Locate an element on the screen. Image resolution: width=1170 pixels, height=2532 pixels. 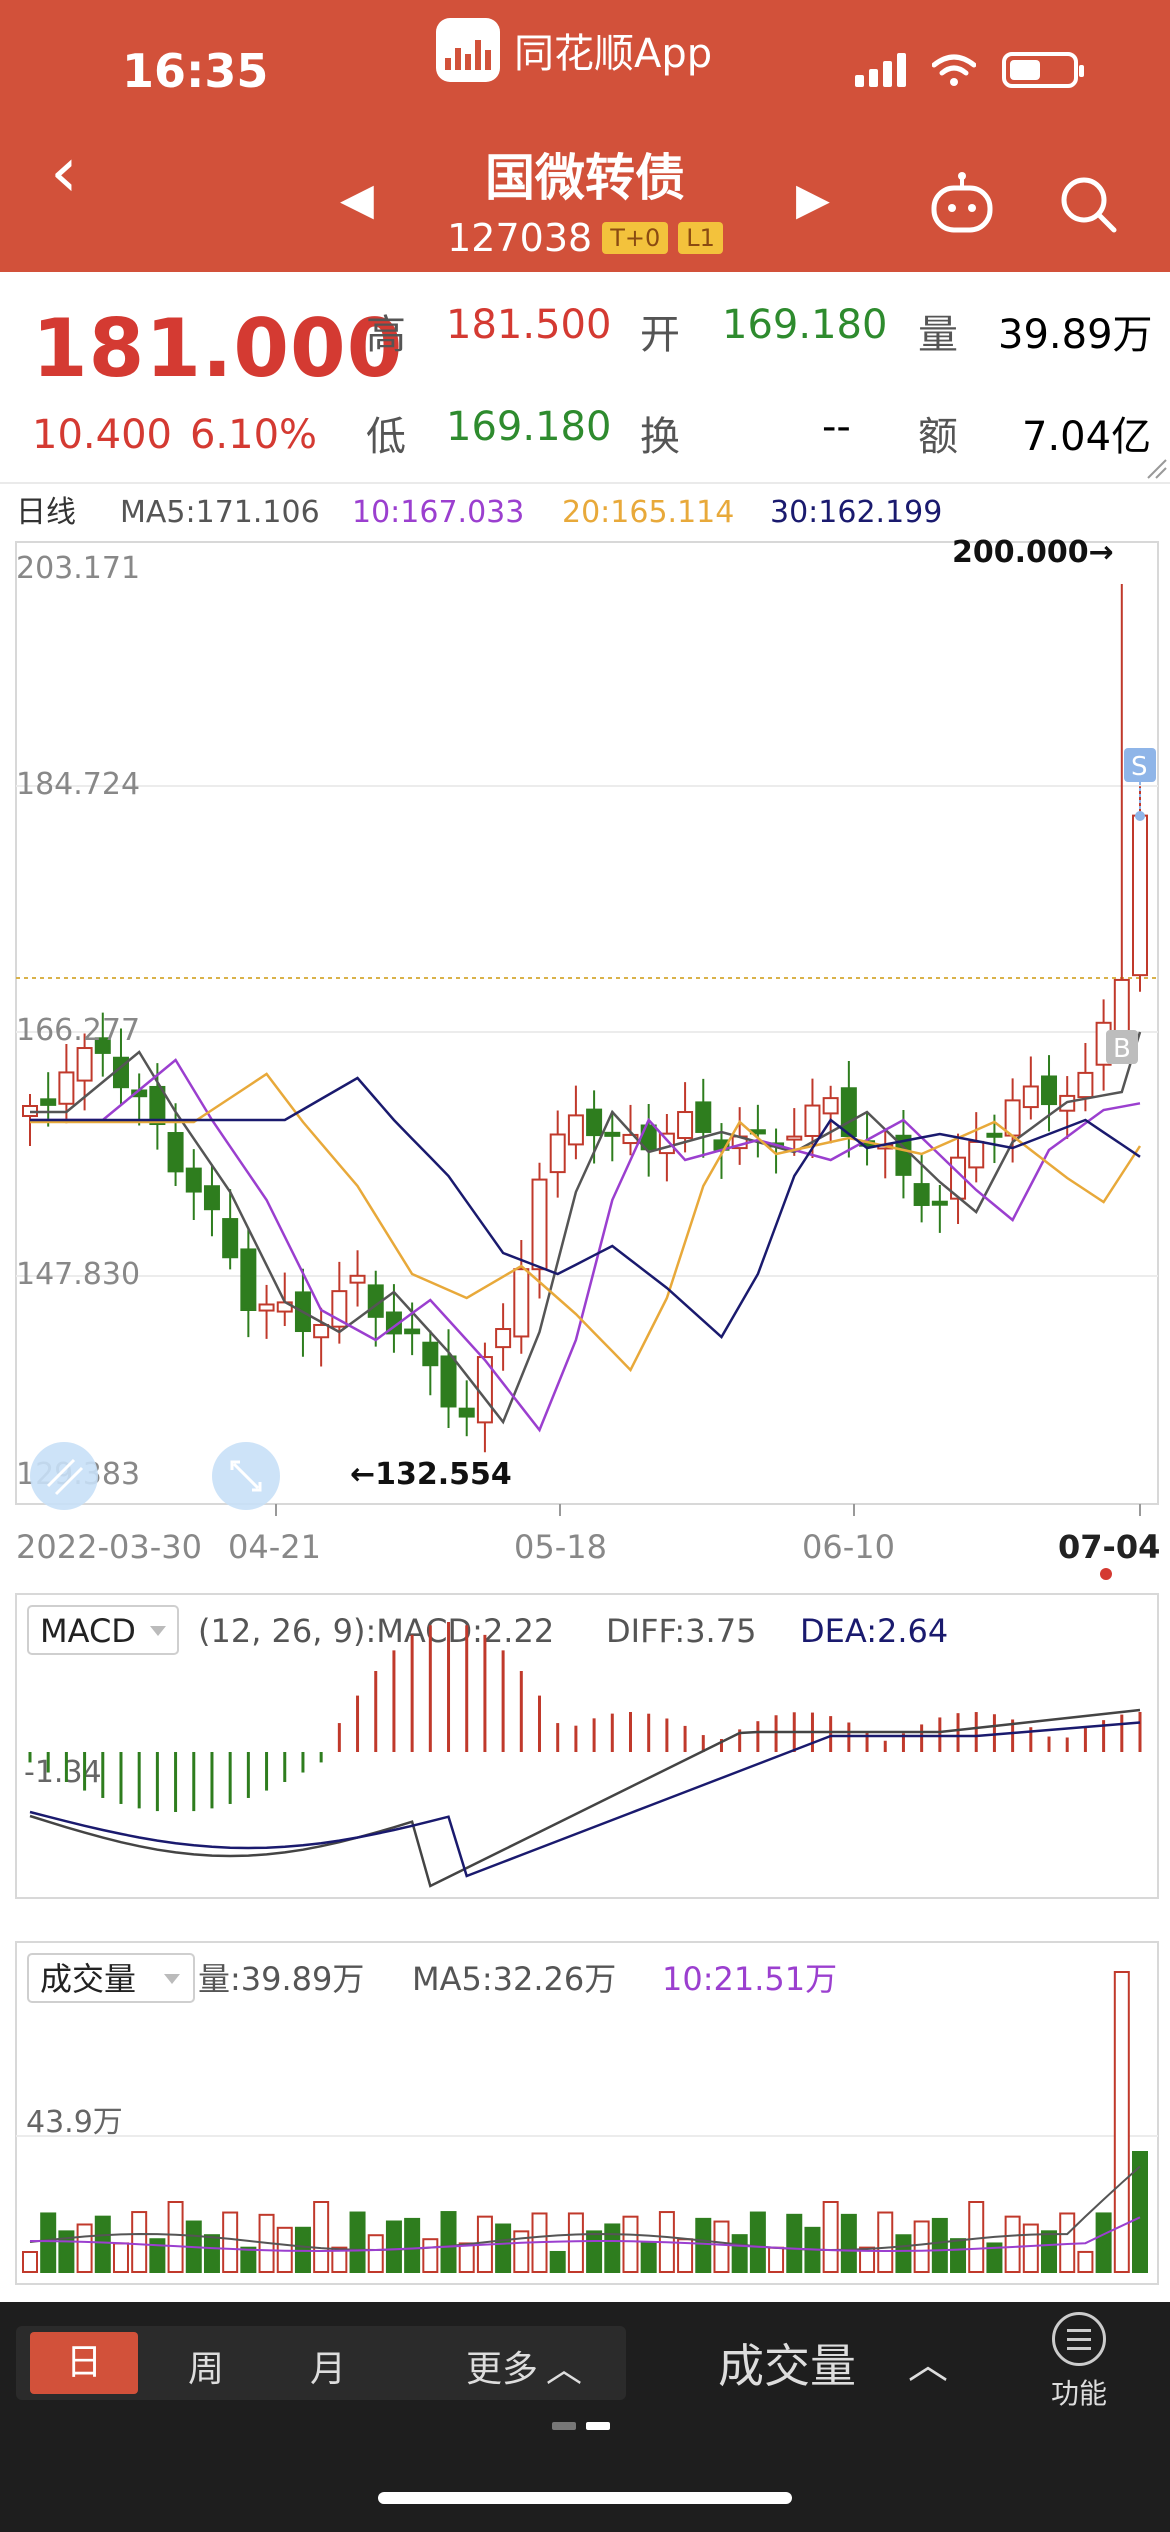
today-dot is located at coordinates (1106, 1574).